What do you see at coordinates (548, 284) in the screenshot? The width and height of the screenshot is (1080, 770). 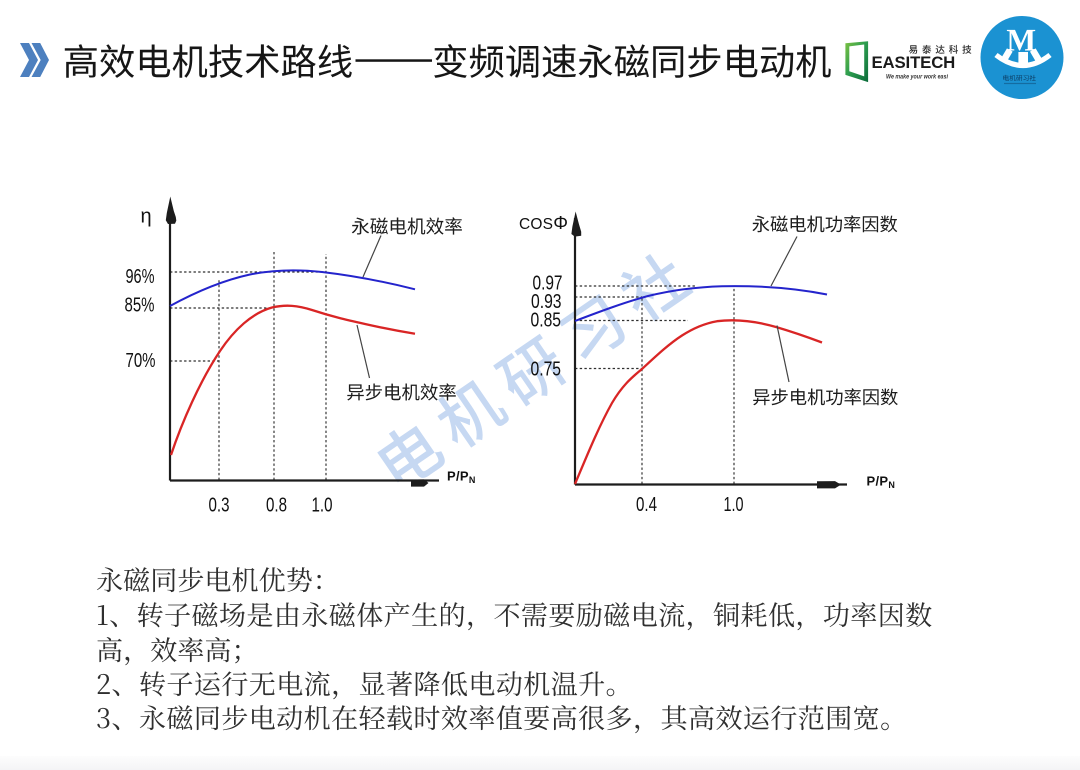 I see `svg-text: 0.97` at bounding box center [548, 284].